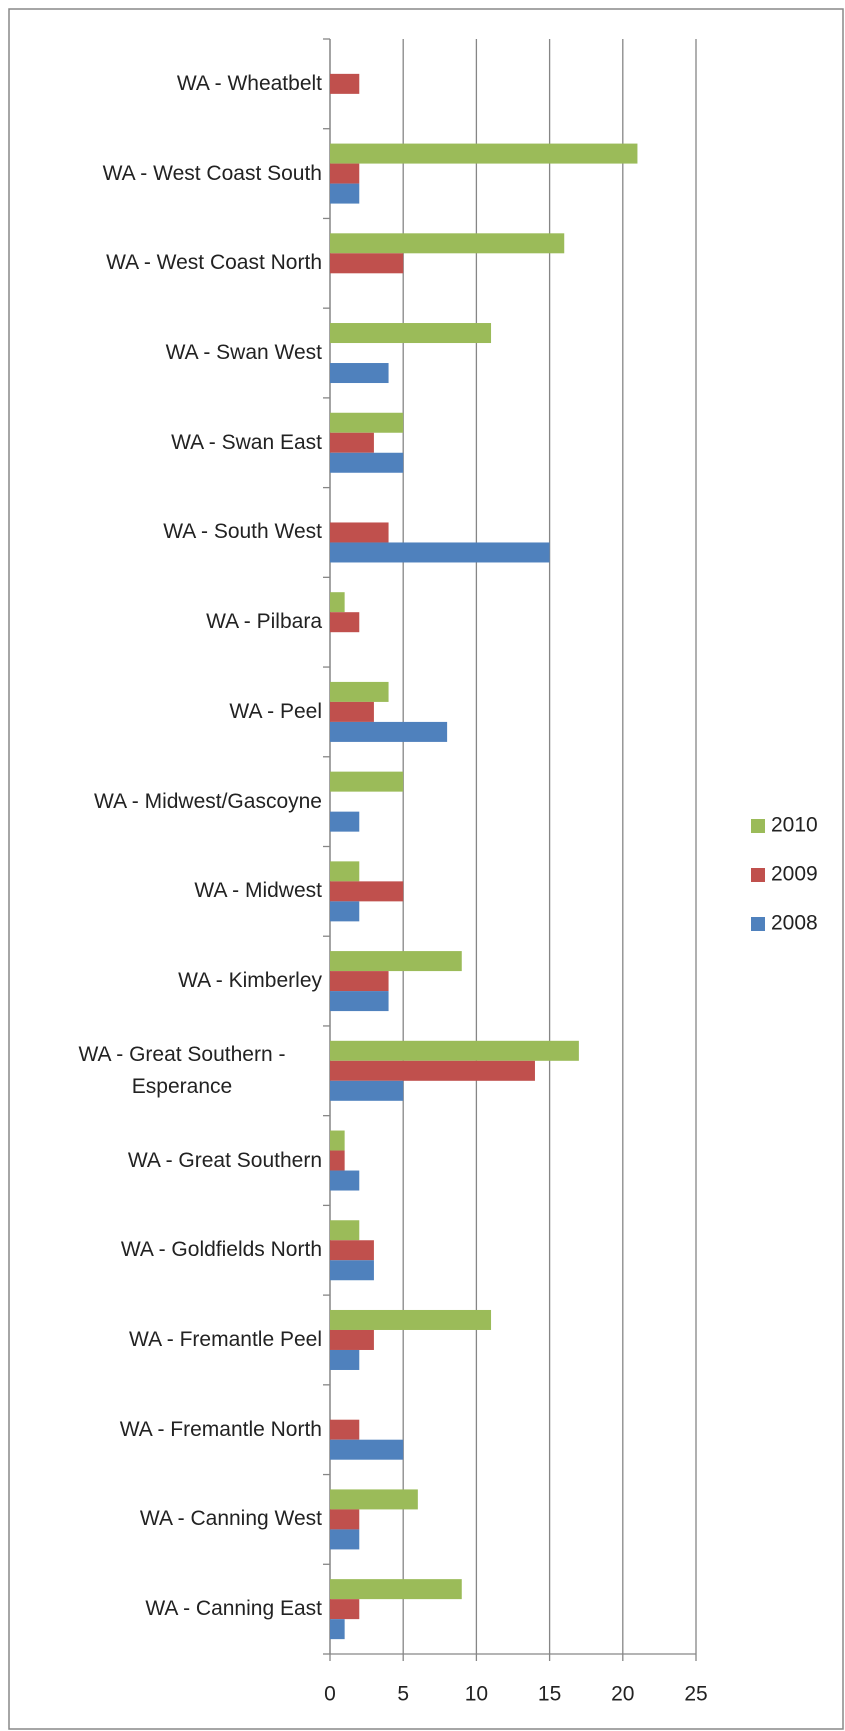  Describe the element at coordinates (242, 532) in the screenshot. I see `y-tick-label: WA - South West` at that location.